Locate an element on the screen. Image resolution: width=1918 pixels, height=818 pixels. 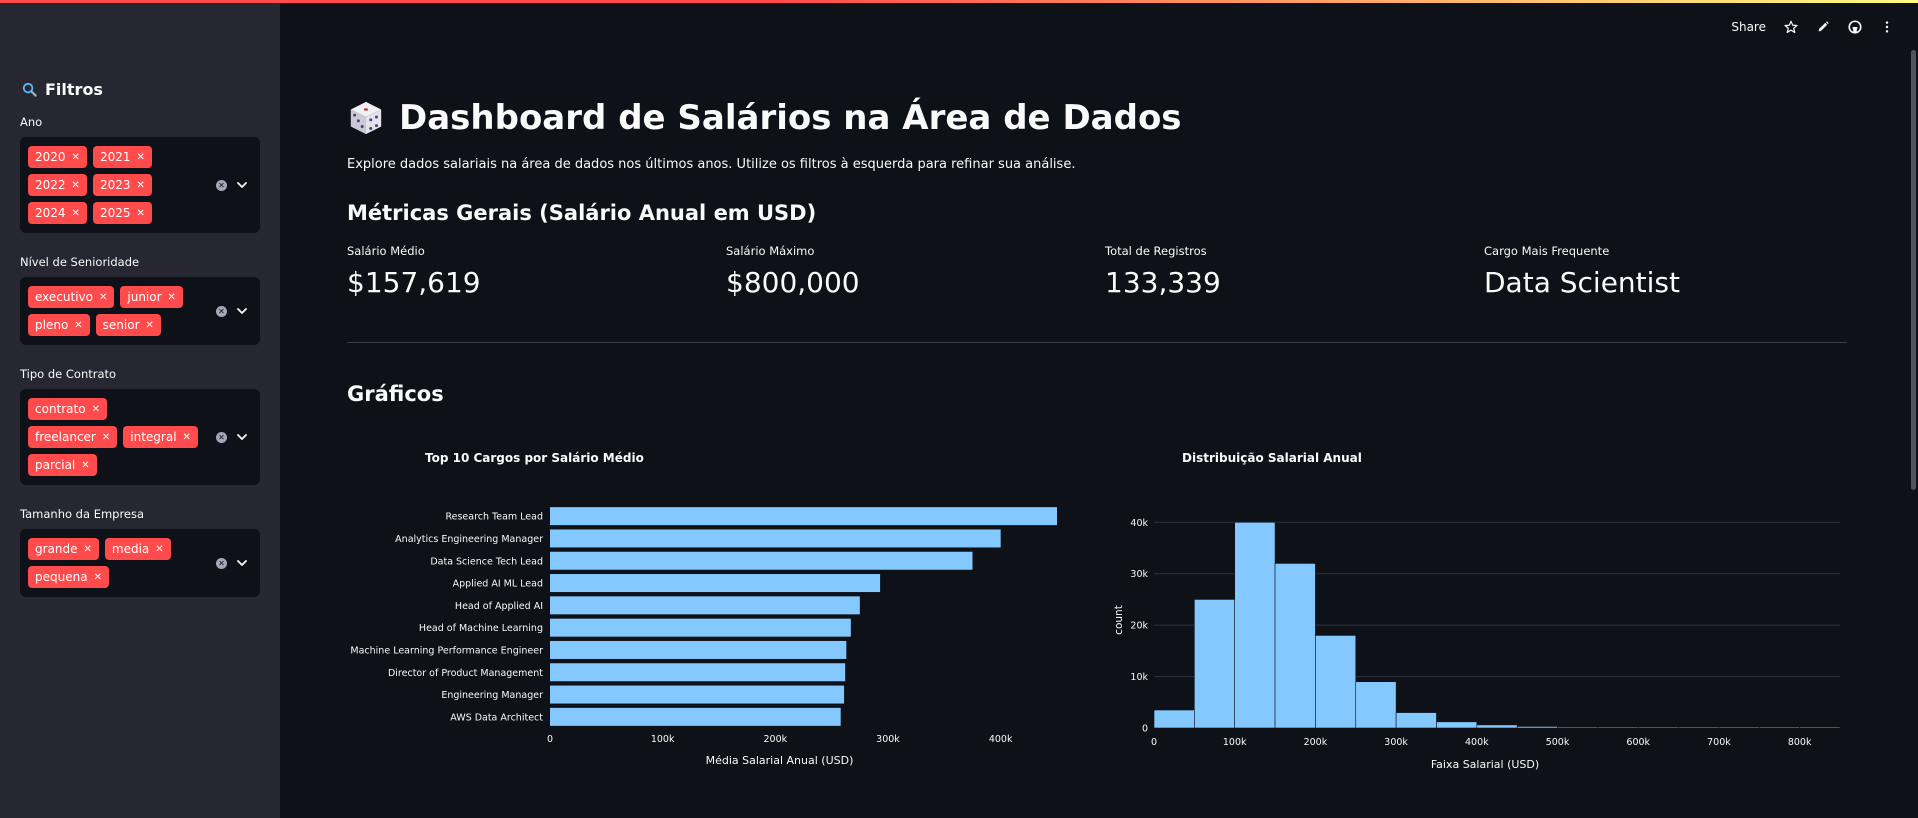
metric-most-frequent-role: Cargo Mais Frequente Data Scientist is located at coordinates (1582, 271).